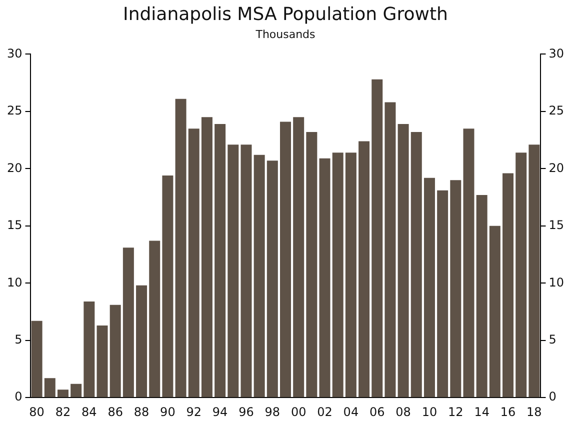 The width and height of the screenshot is (571, 425). What do you see at coordinates (377, 411) in the screenshot?
I see `x-tick-label: 06` at bounding box center [377, 411].